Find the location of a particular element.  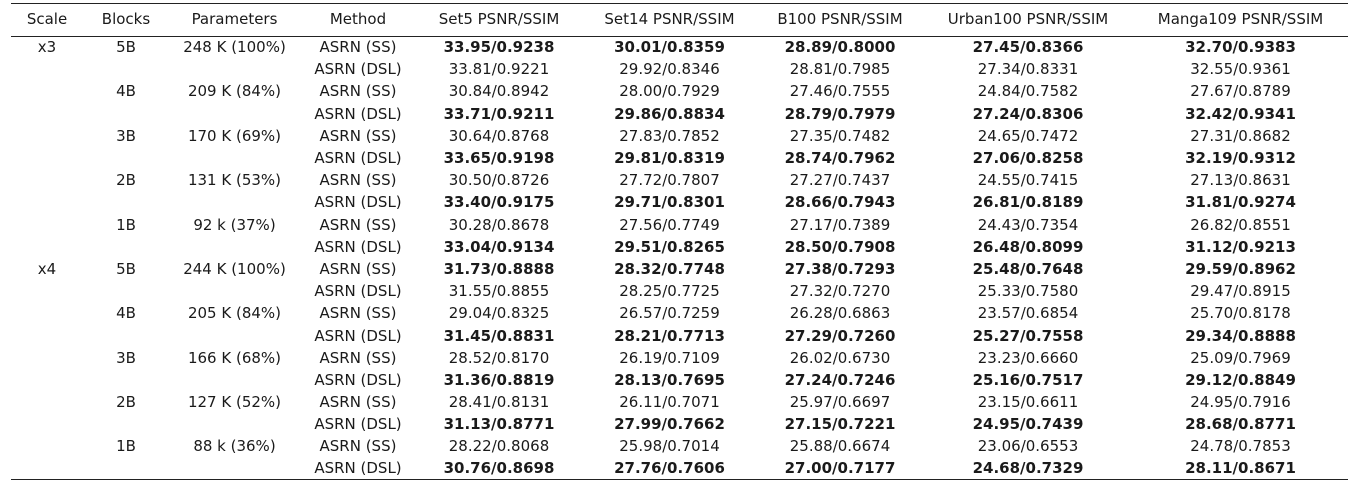

parameters-cell: 205 K (84%) is located at coordinates (234, 313).